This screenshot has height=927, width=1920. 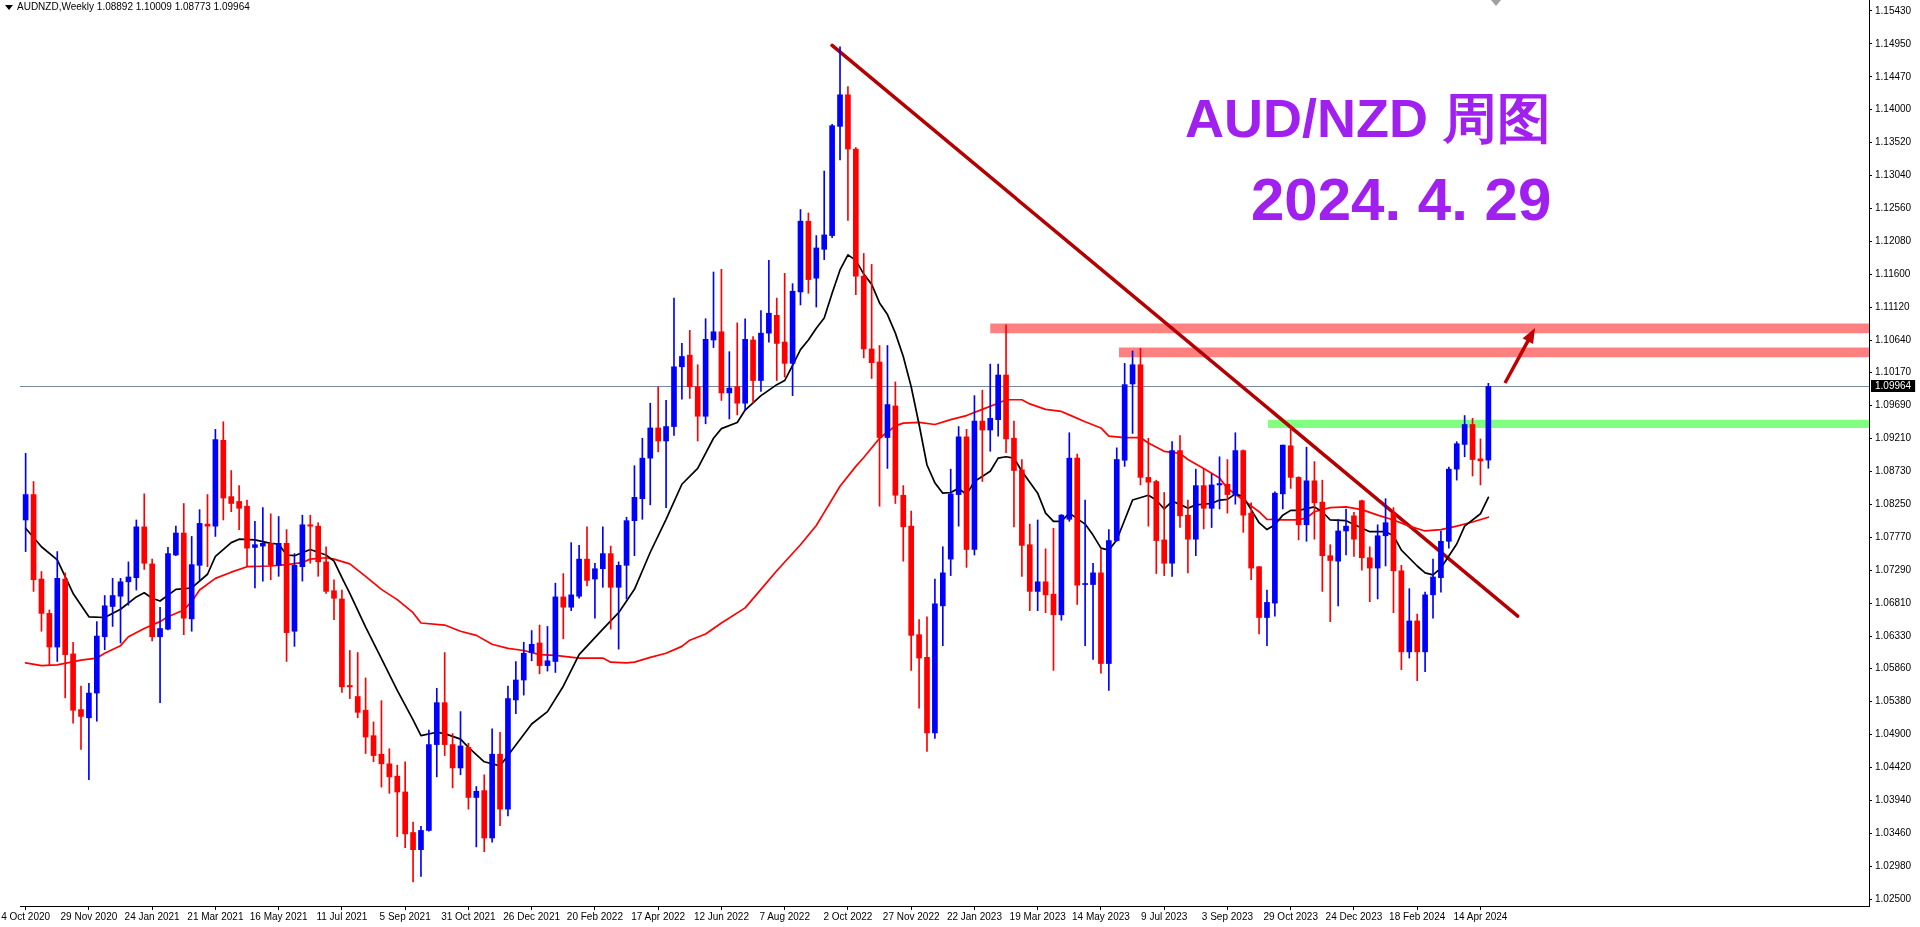 I want to click on y-tick-label: 1.07770, so click(x=1893, y=536).